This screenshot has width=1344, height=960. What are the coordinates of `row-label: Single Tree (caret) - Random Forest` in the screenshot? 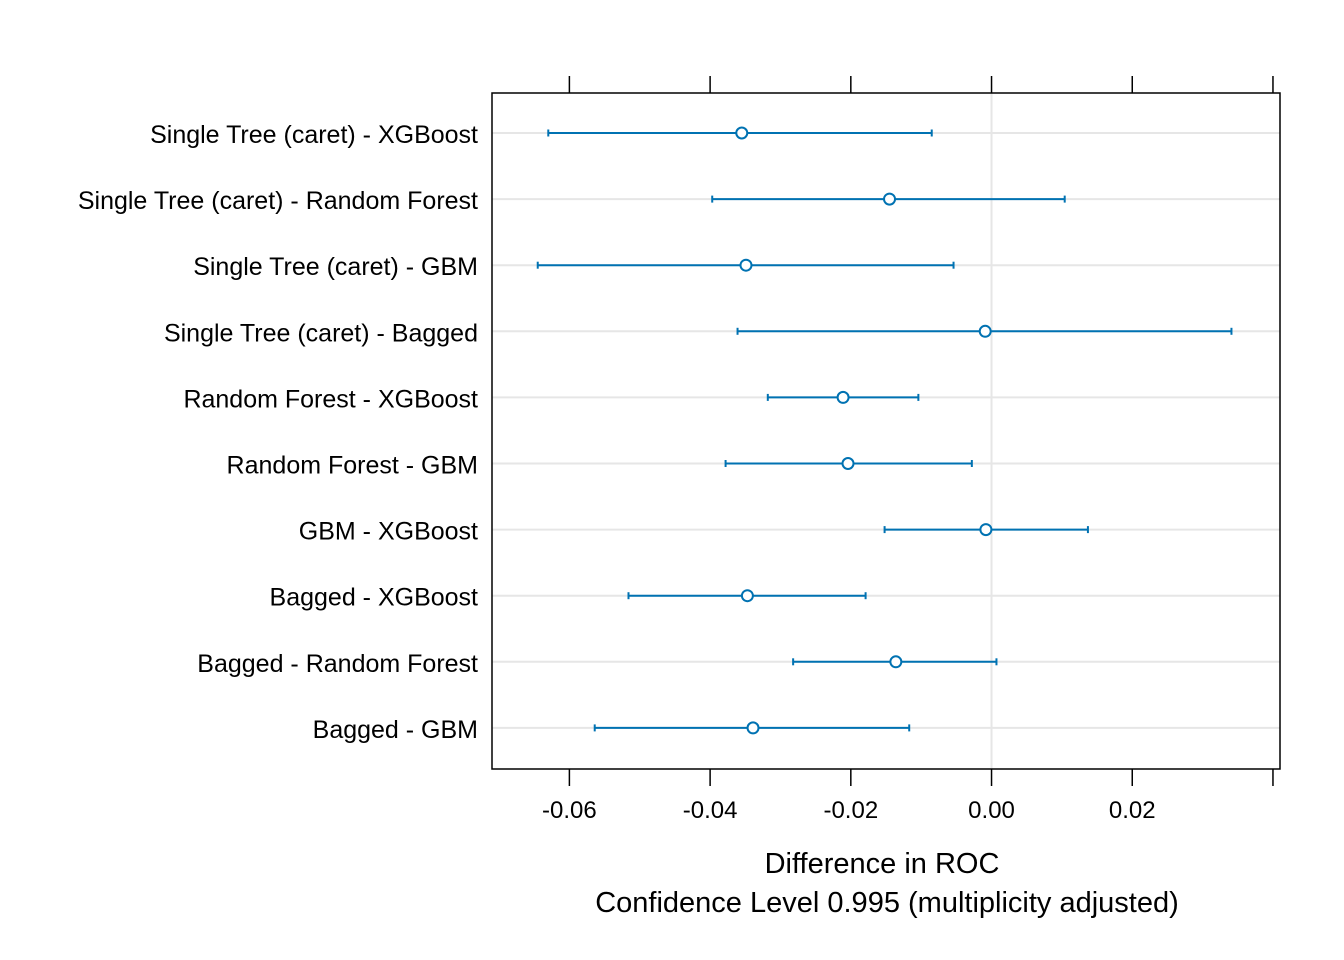 It's located at (278, 201).